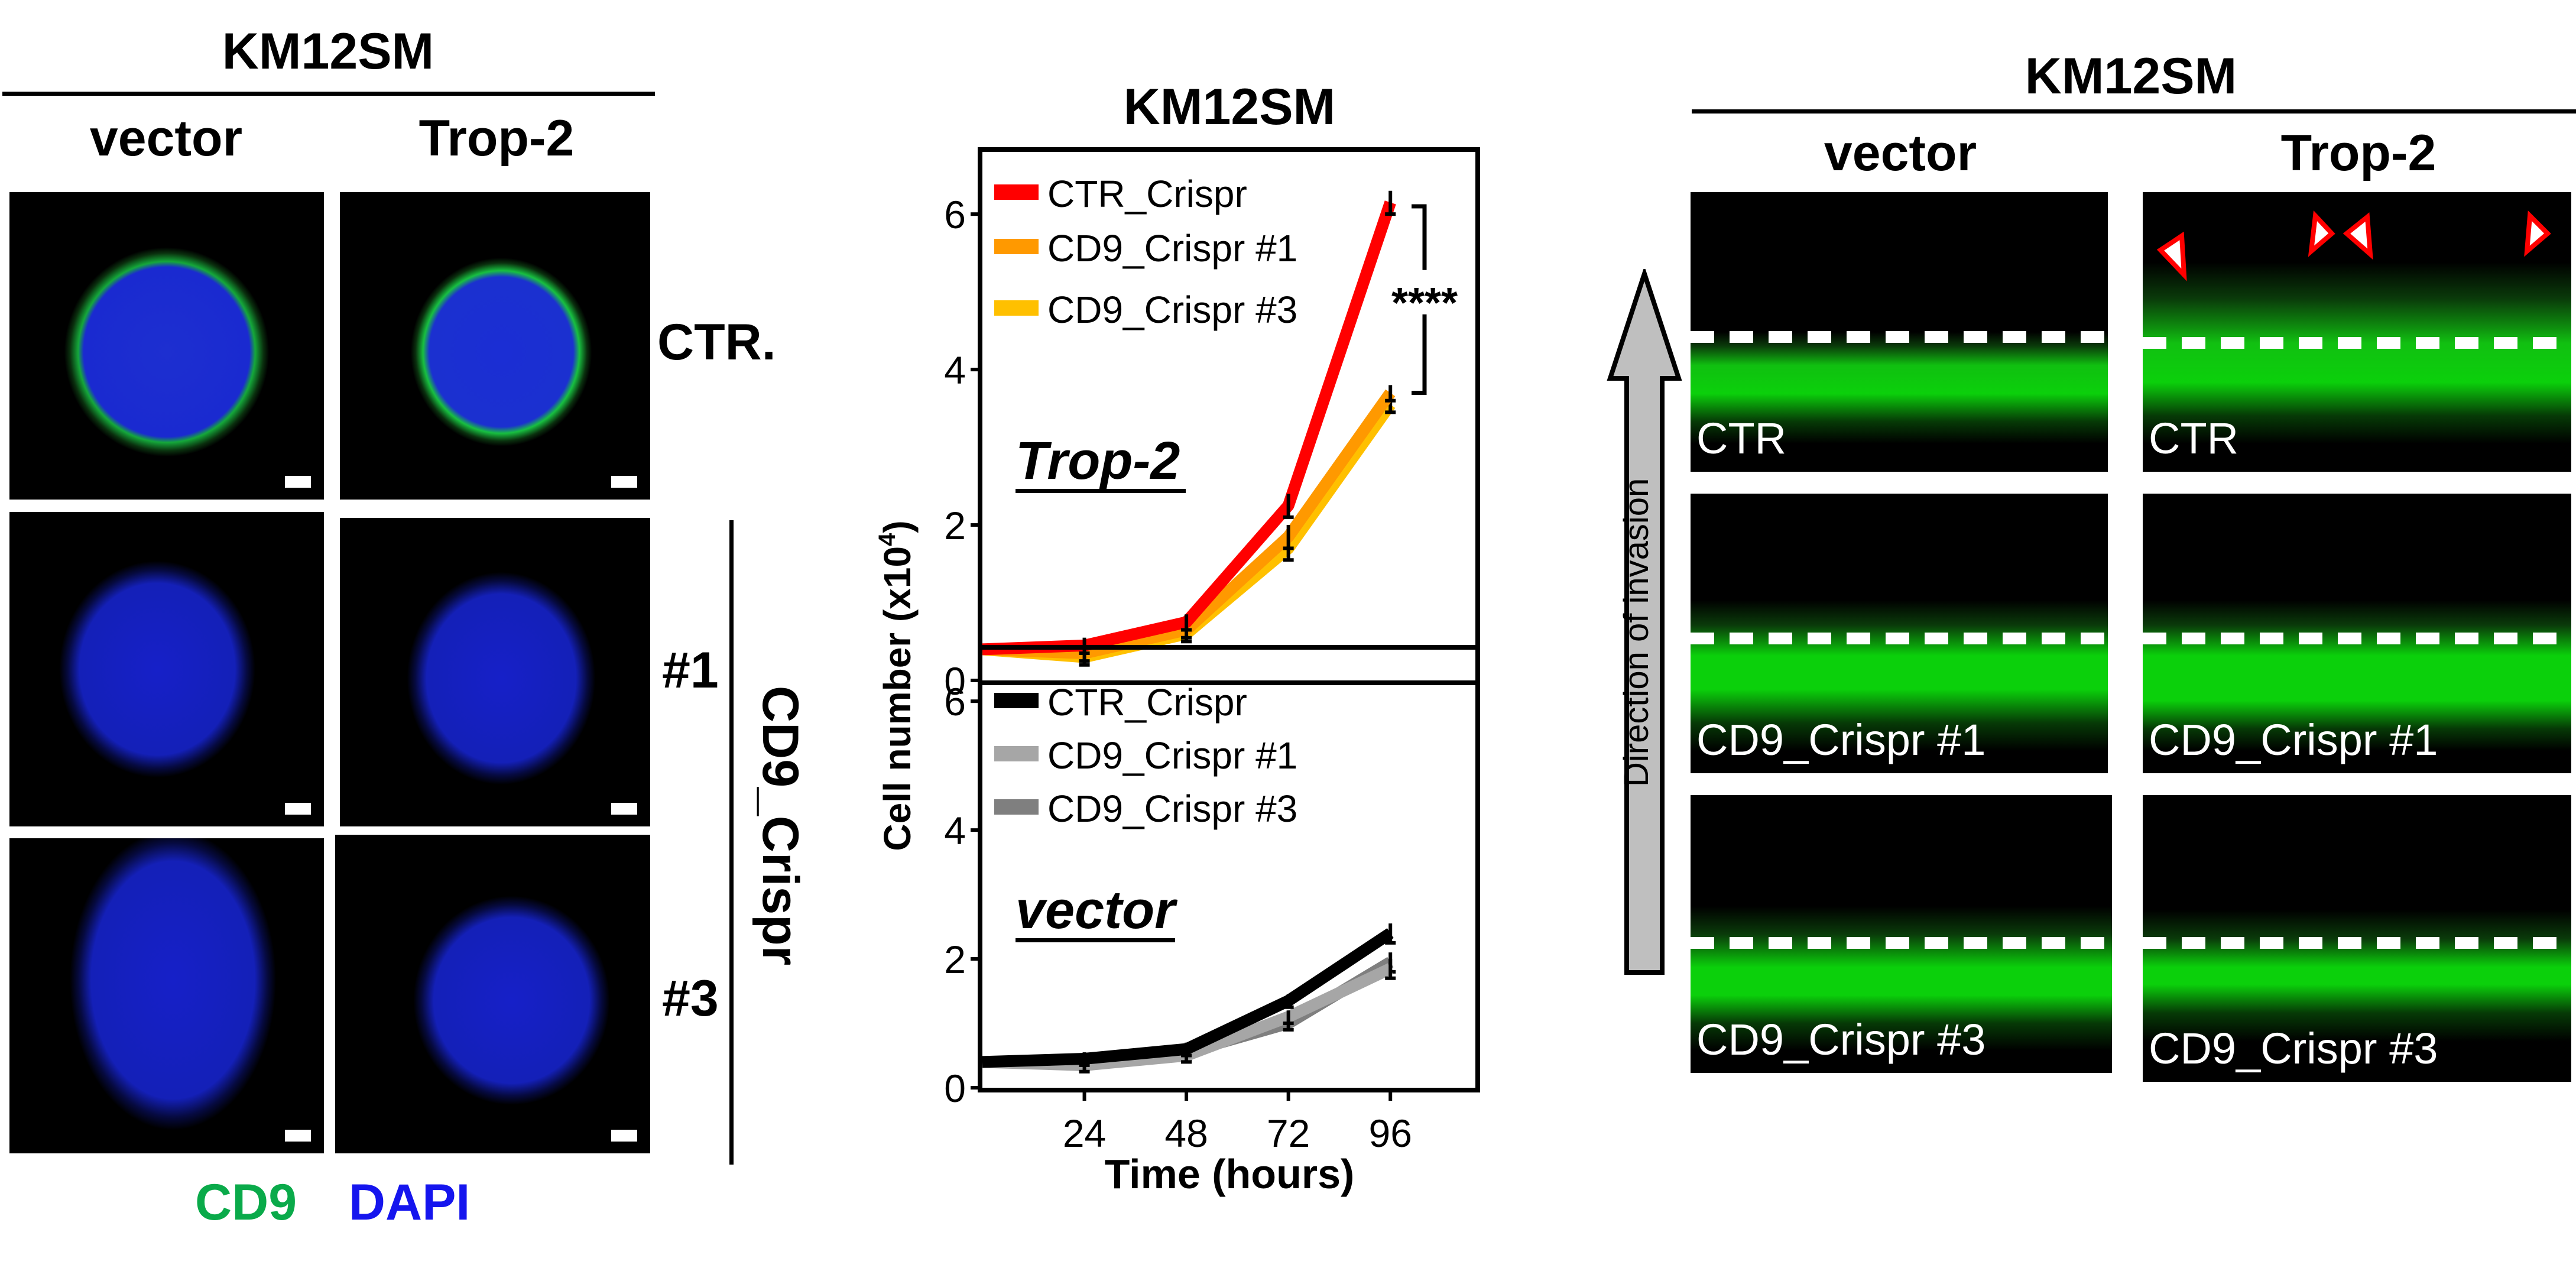 The image size is (2576, 1271). I want to click on micrograph-trop2-ctr, so click(495, 346).